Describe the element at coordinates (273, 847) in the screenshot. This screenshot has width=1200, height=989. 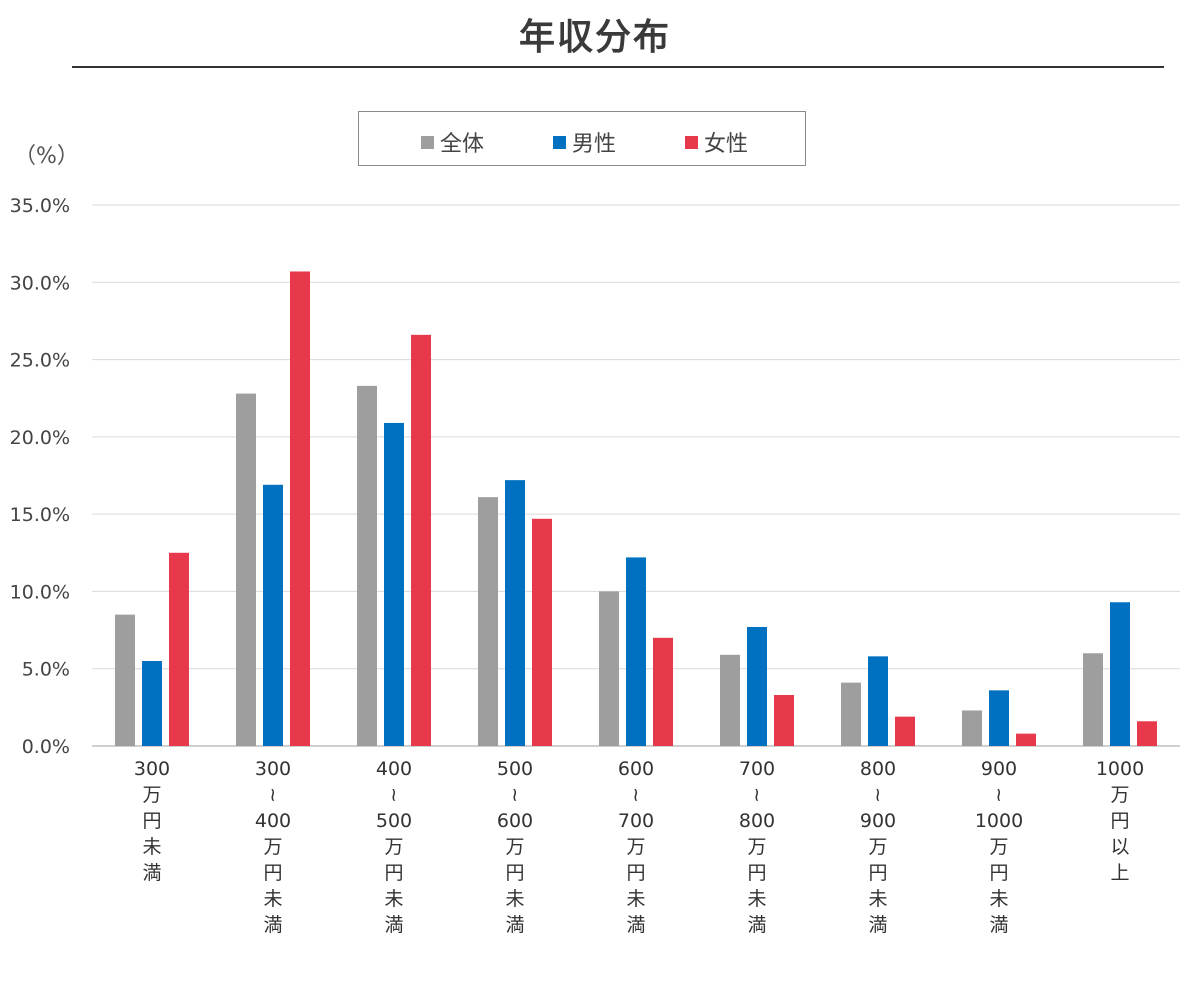
I see `x-tick-label: 300 ~400 万円未満` at that location.